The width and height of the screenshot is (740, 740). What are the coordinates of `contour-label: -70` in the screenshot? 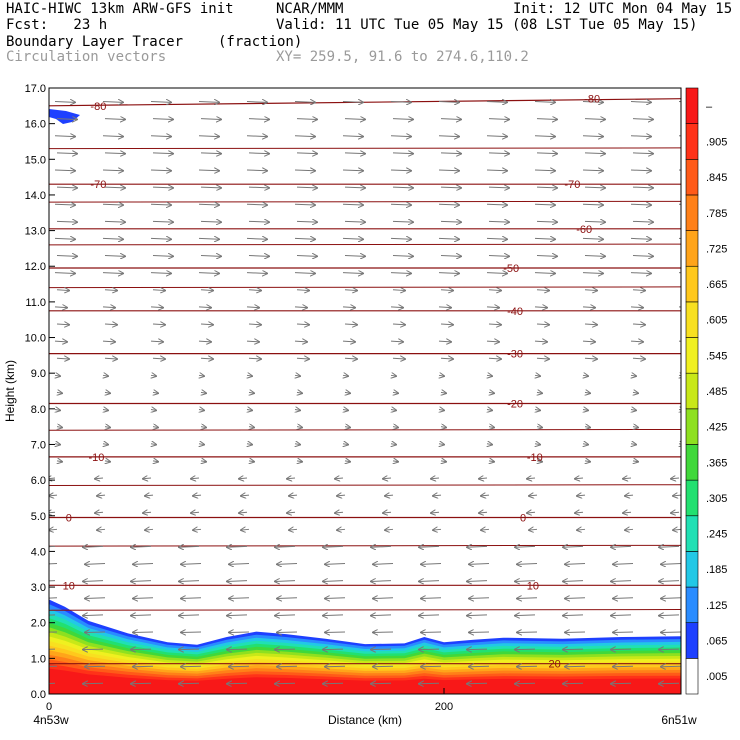 It's located at (98, 185).